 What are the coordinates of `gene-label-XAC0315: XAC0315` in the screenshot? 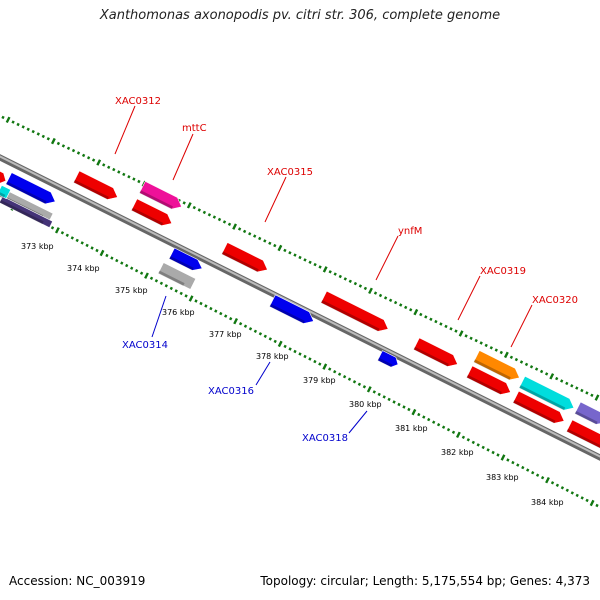 It's located at (290, 172).